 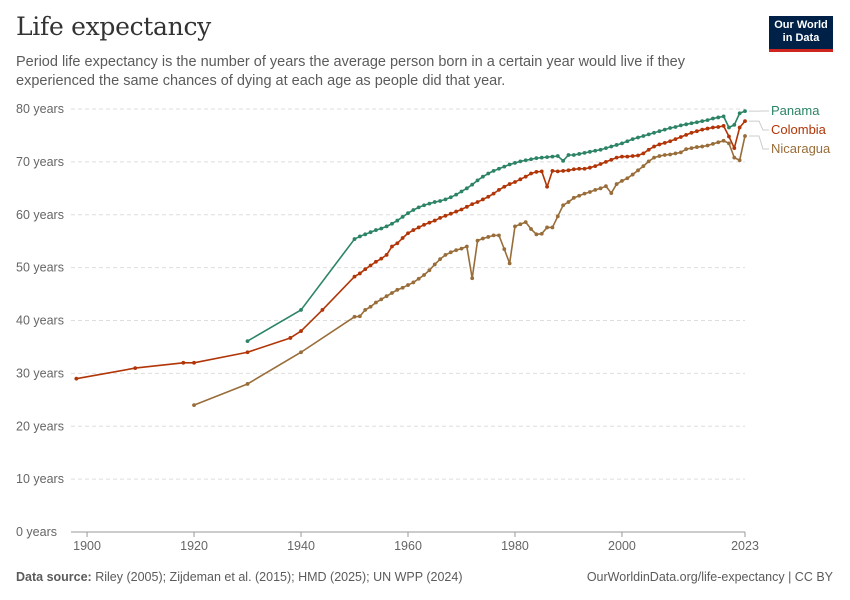 What do you see at coordinates (795, 110) in the screenshot?
I see `legend-label-panama: Panama` at bounding box center [795, 110].